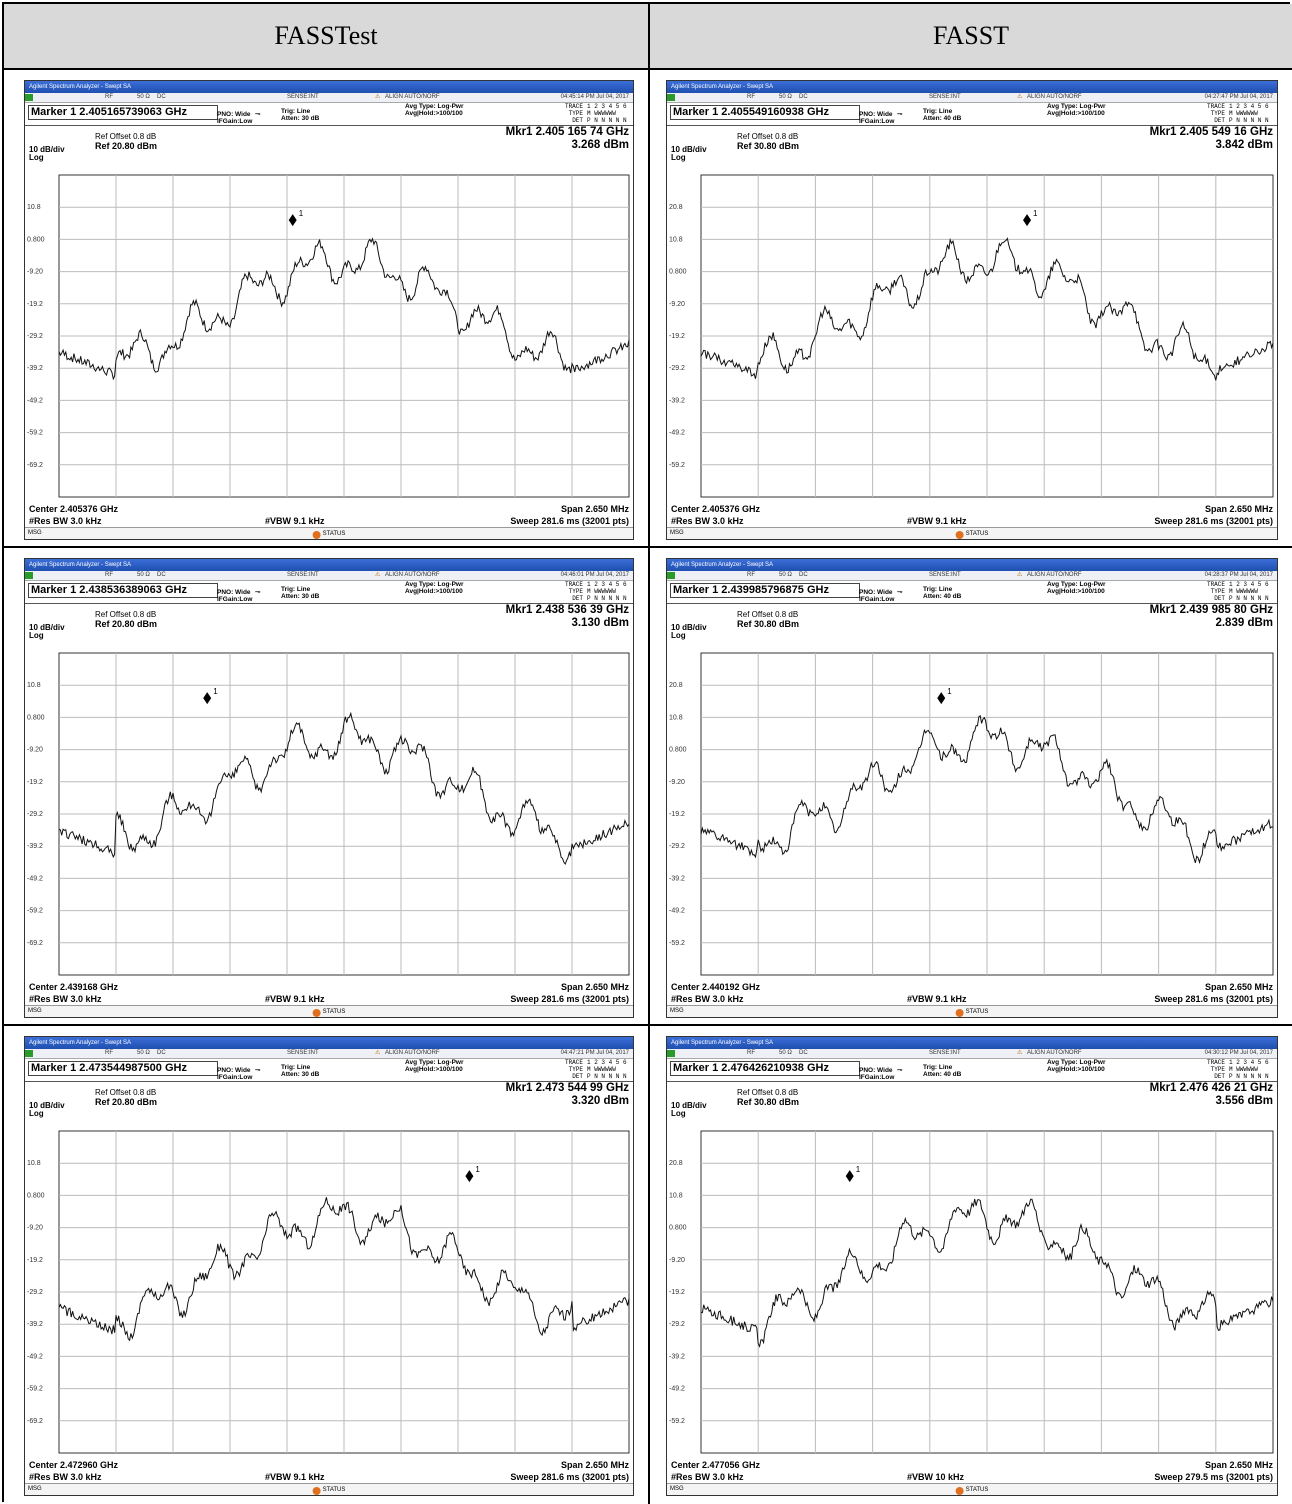 The image size is (1292, 1504). I want to click on y-tick-label: 0.800, so click(678, 272).